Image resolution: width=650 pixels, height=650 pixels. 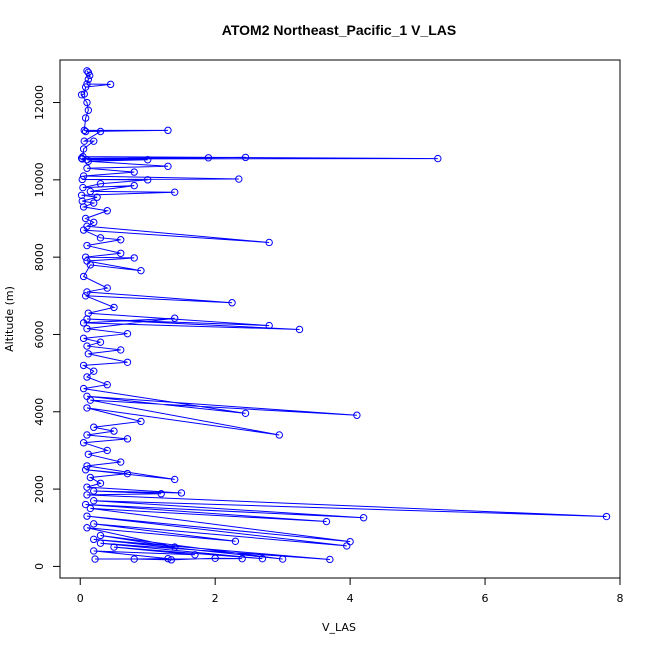 What do you see at coordinates (47, 327) in the screenshot?
I see `y-axis: 0 2000 4000 6000 8000 10000 12000` at bounding box center [47, 327].